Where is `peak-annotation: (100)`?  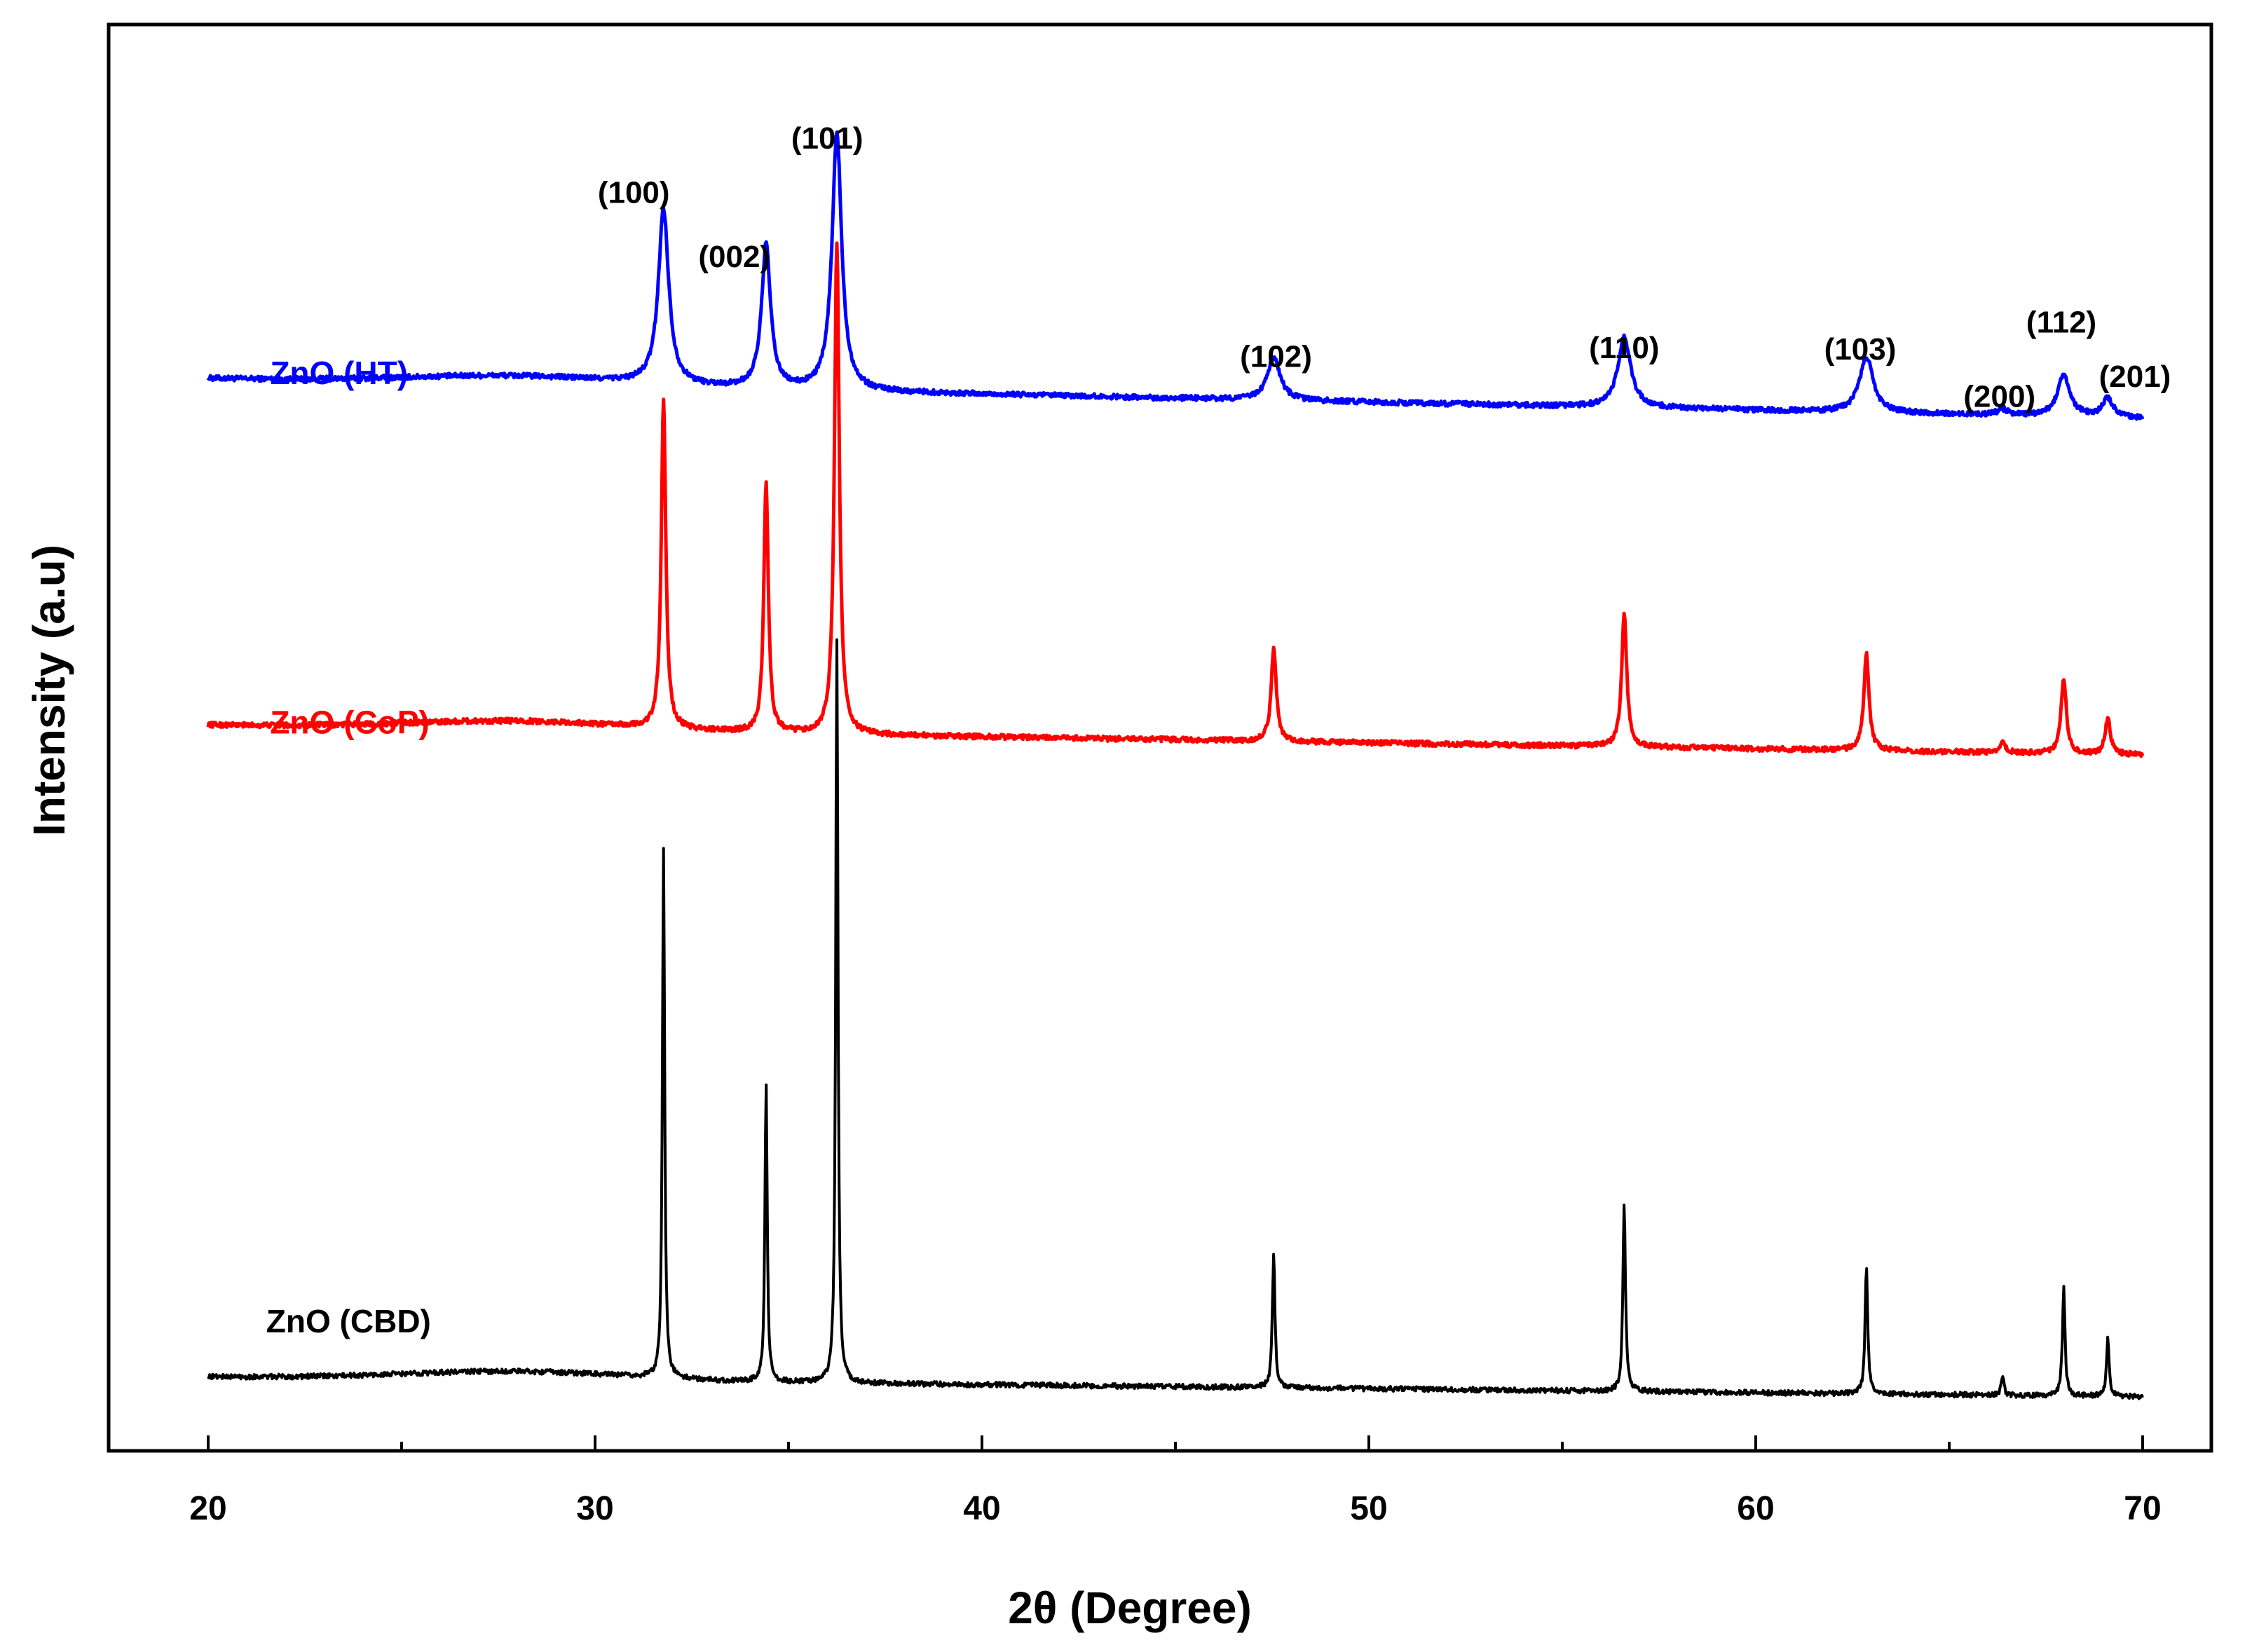 peak-annotation: (100) is located at coordinates (634, 192).